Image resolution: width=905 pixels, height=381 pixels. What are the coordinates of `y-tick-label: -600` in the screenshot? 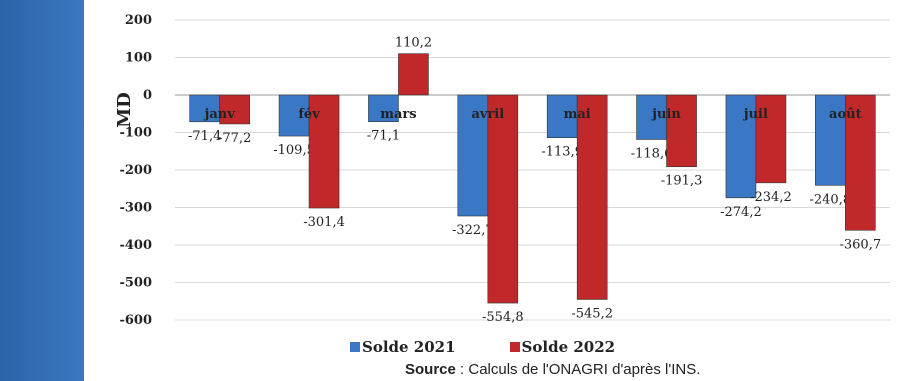 It's located at (135, 320).